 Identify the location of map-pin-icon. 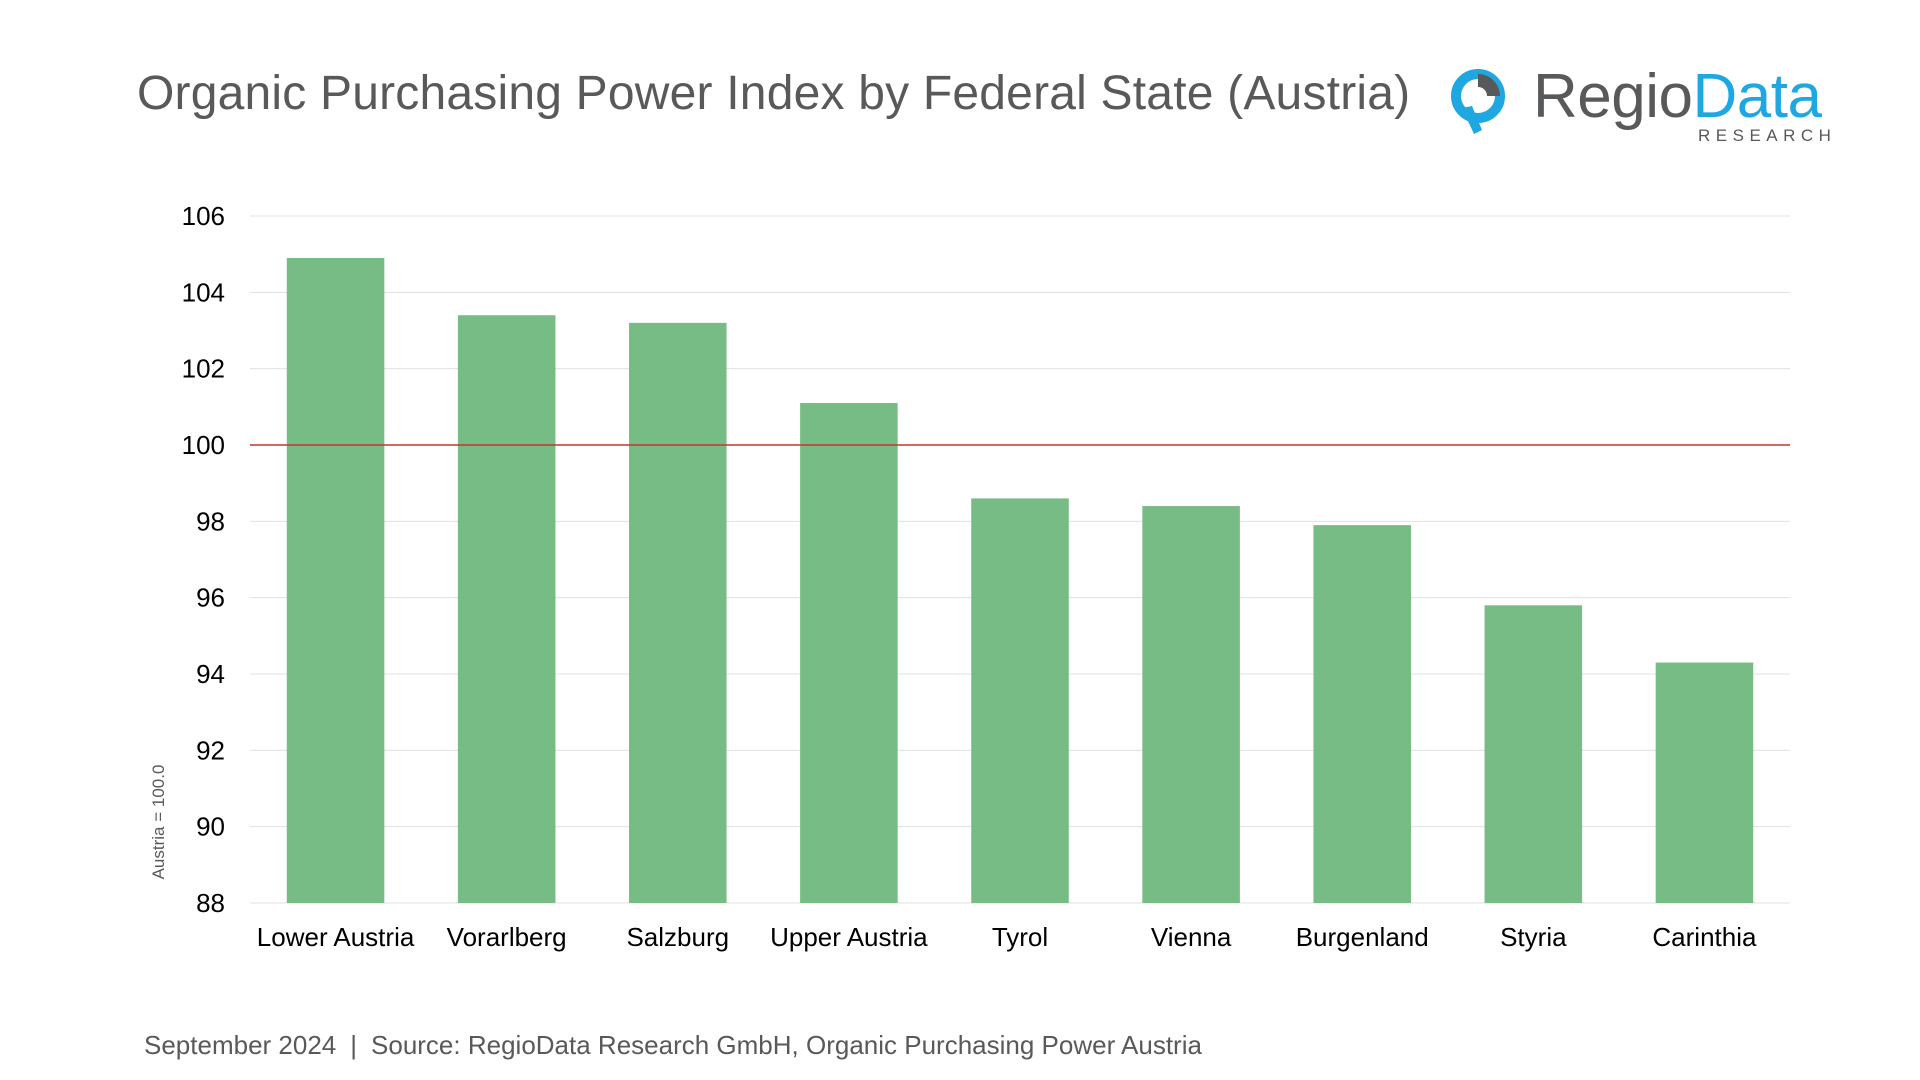
(1478, 101).